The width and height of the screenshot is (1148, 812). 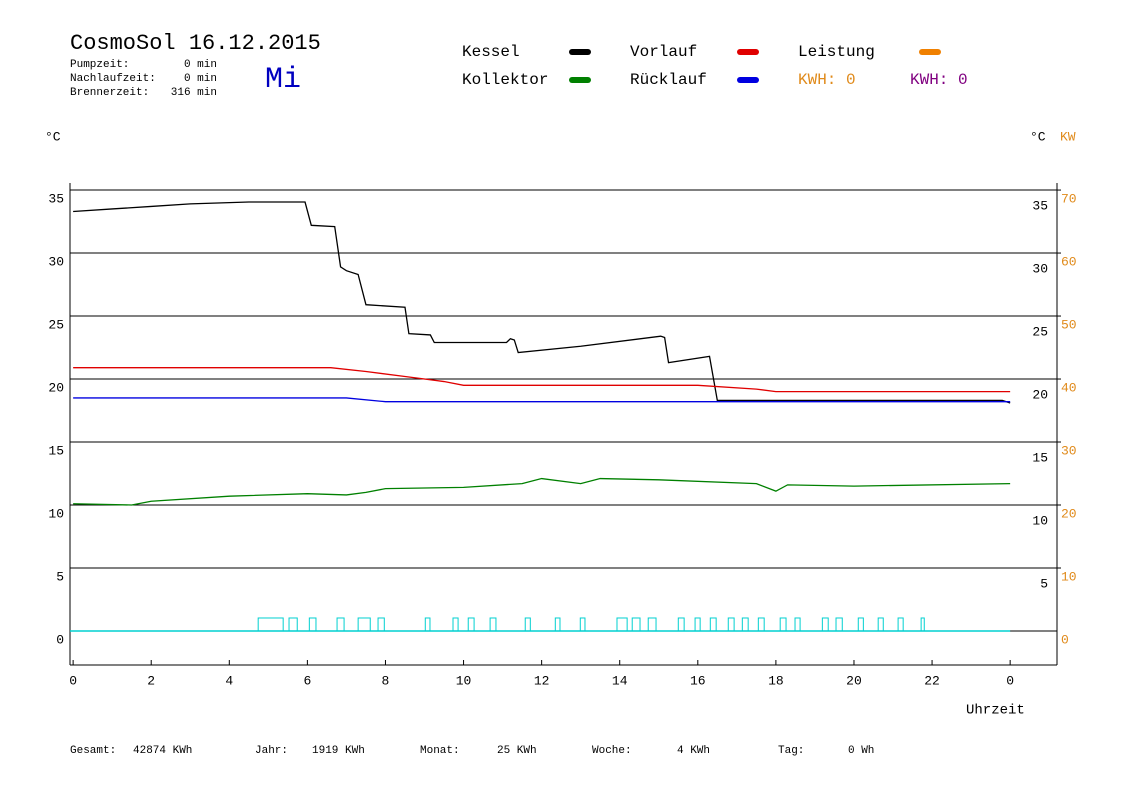 I want to click on y2-tick-label: 60, so click(x=1069, y=261).